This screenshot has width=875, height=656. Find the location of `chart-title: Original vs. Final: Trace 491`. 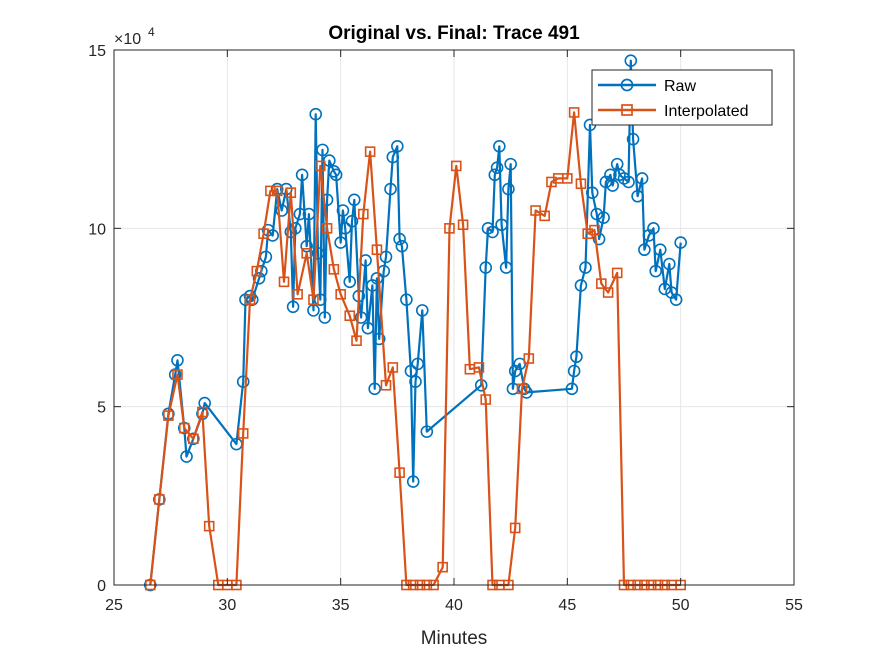

chart-title: Original vs. Final: Trace 491 is located at coordinates (454, 33).